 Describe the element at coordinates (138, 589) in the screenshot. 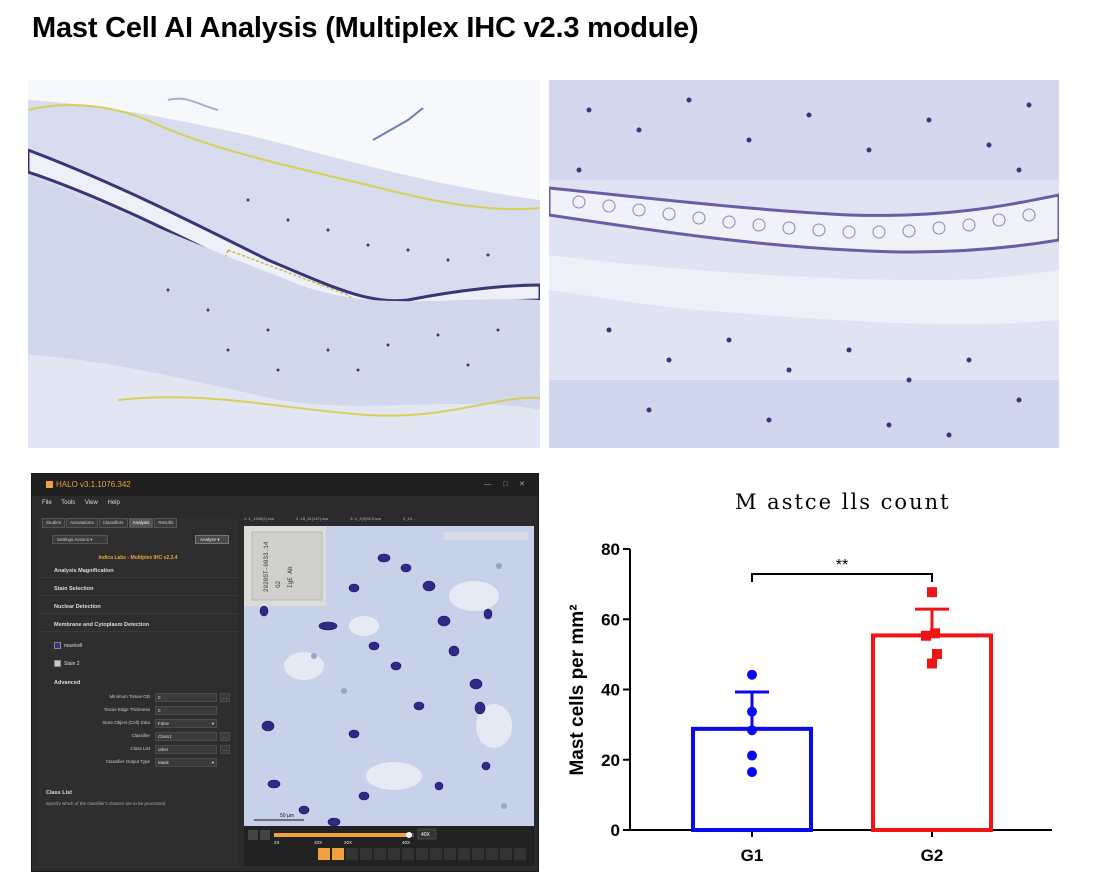

I see `section-stain-selection: Stain Selection` at that location.